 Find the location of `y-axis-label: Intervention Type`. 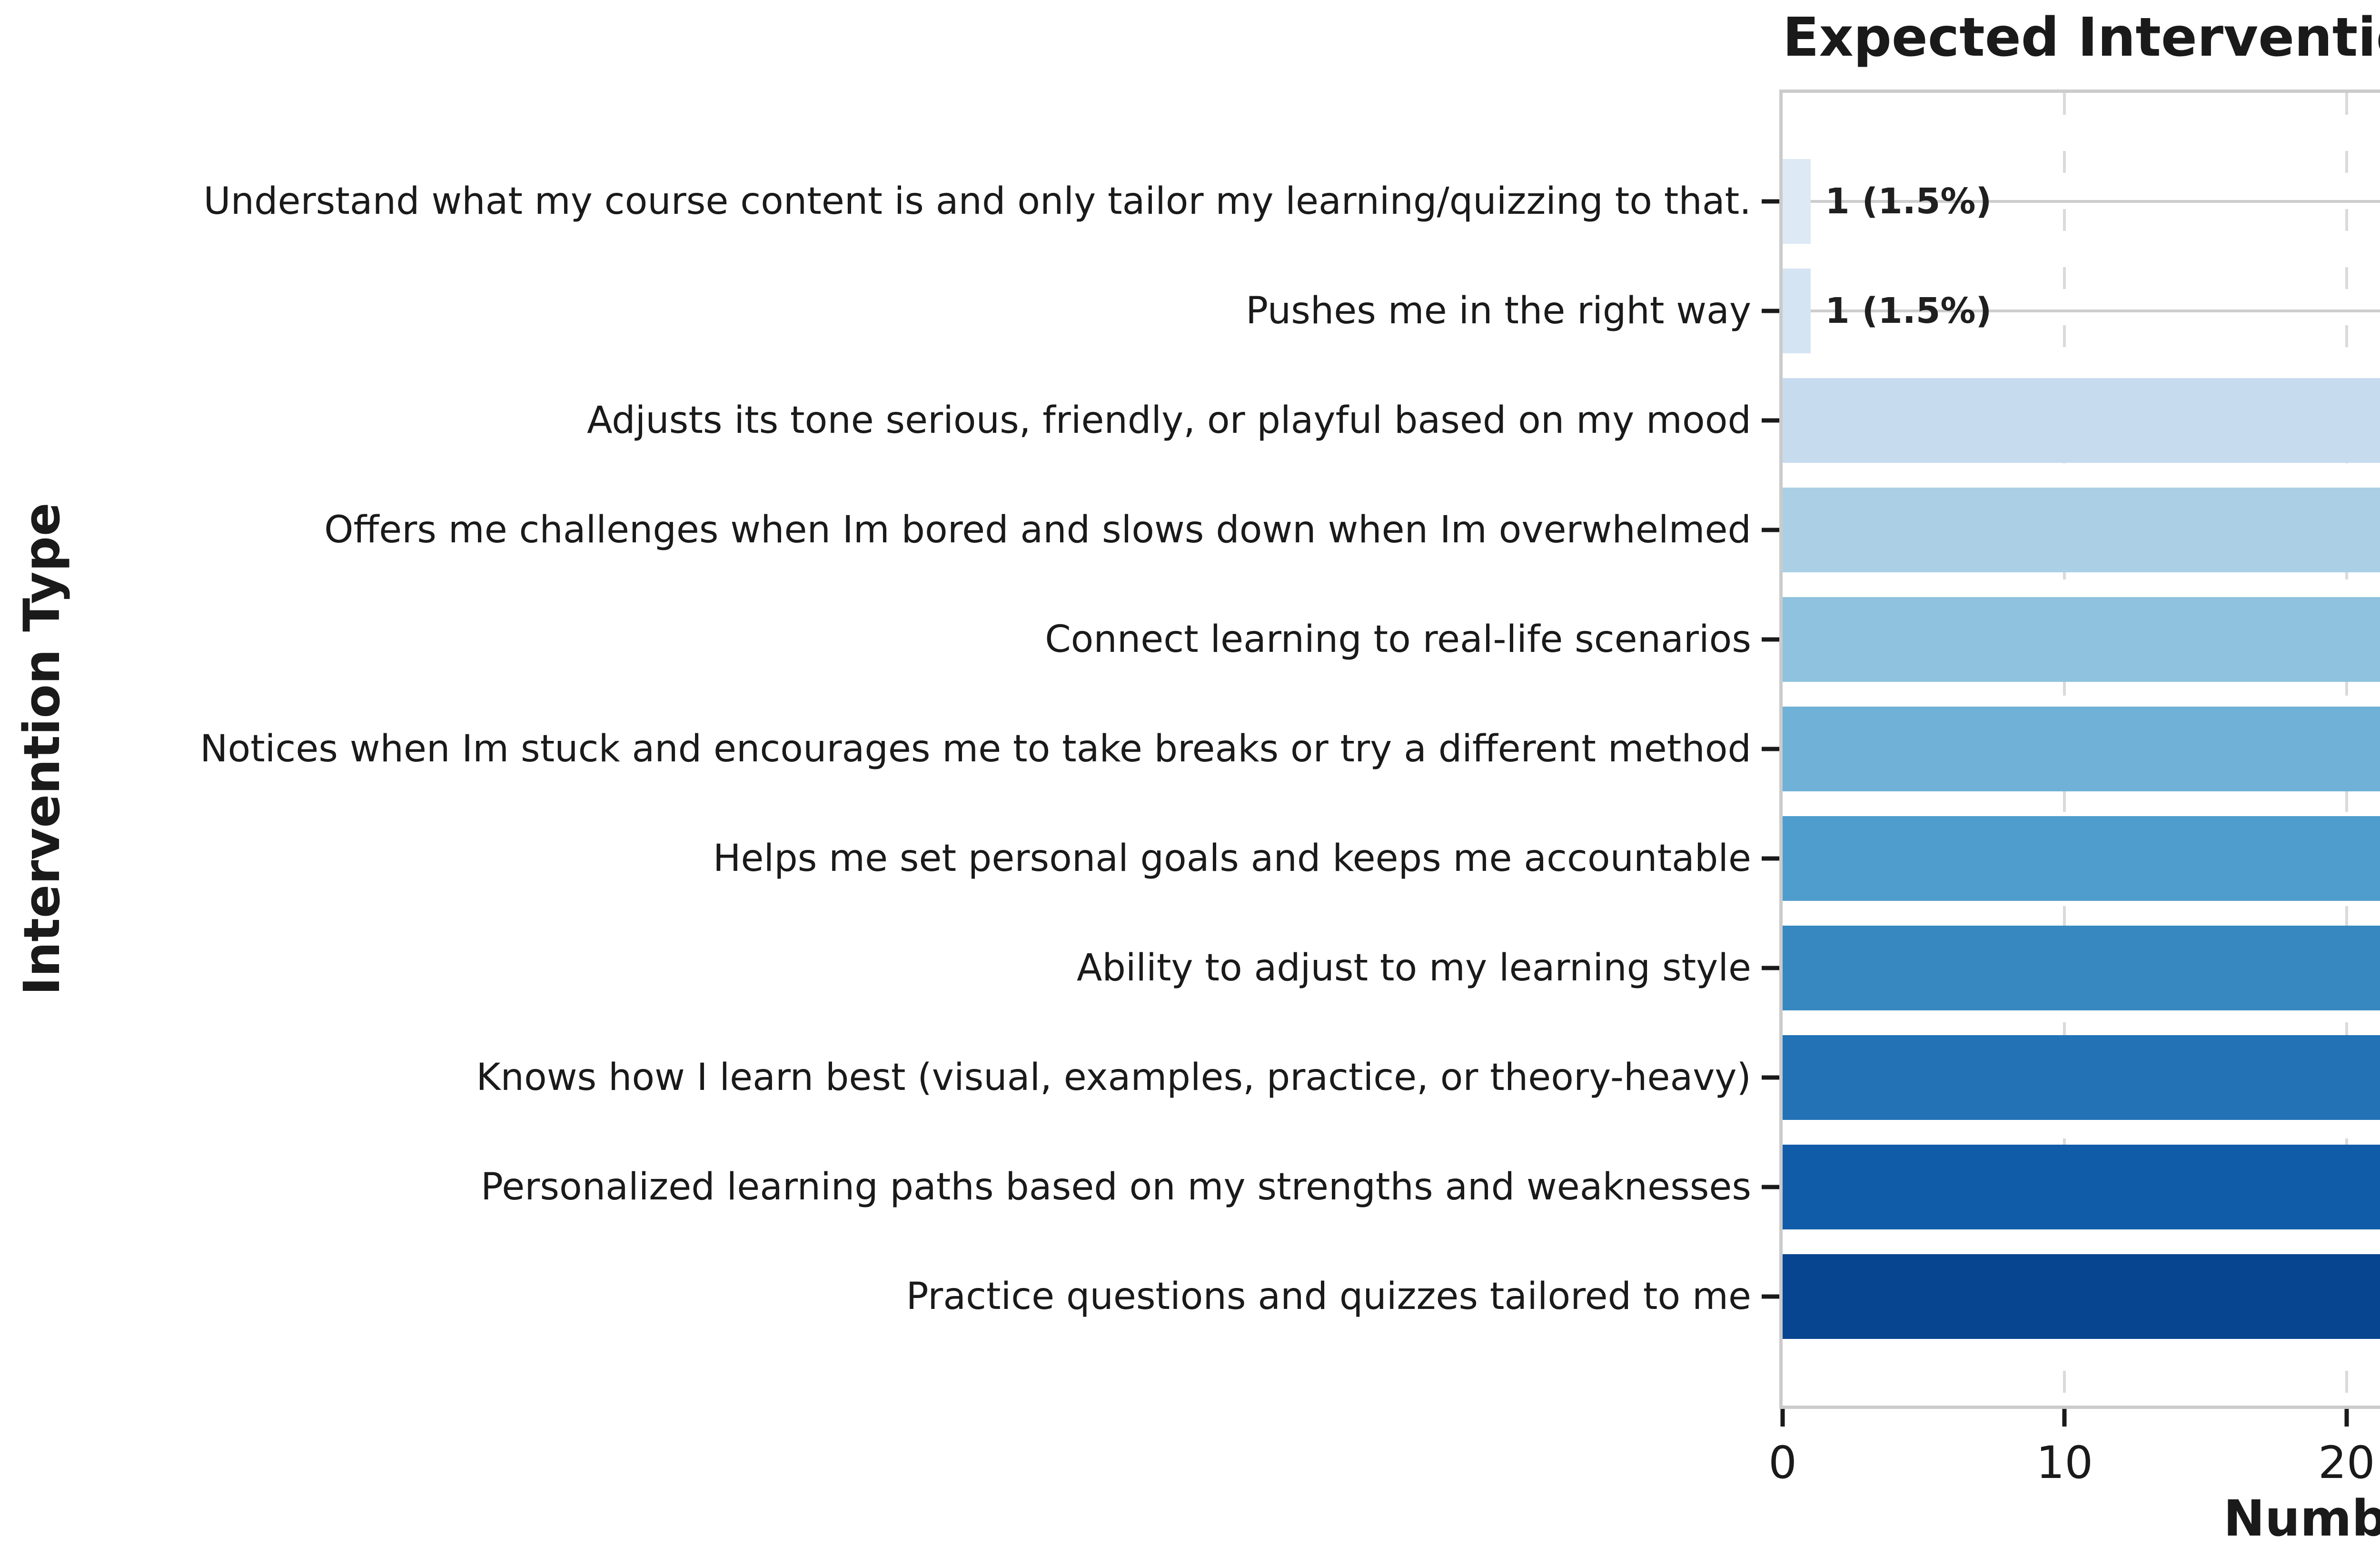

y-axis-label: Intervention Type is located at coordinates (42, 749).